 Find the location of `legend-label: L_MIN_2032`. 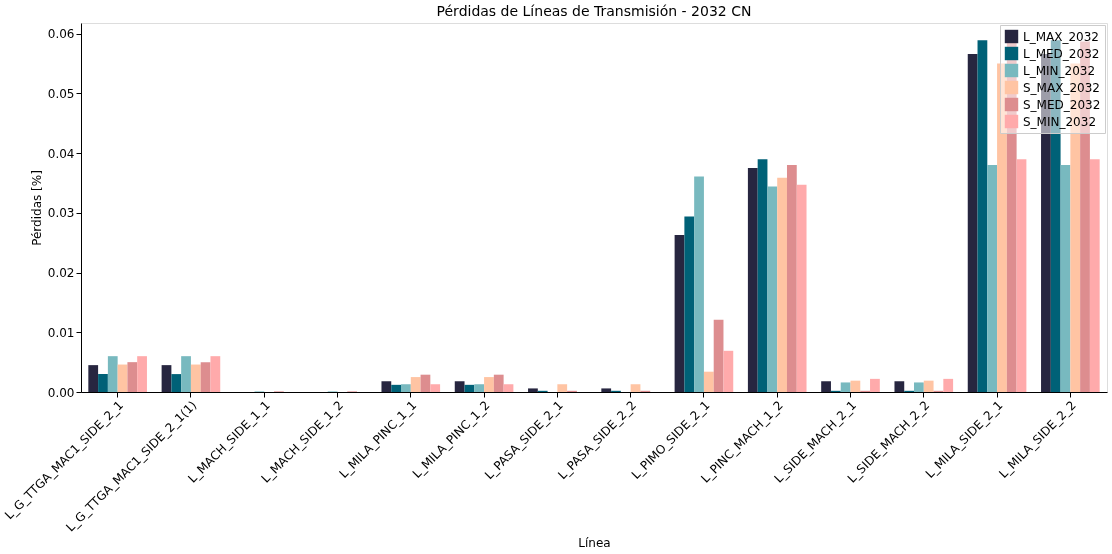

legend-label: L_MIN_2032 is located at coordinates (1059, 70).